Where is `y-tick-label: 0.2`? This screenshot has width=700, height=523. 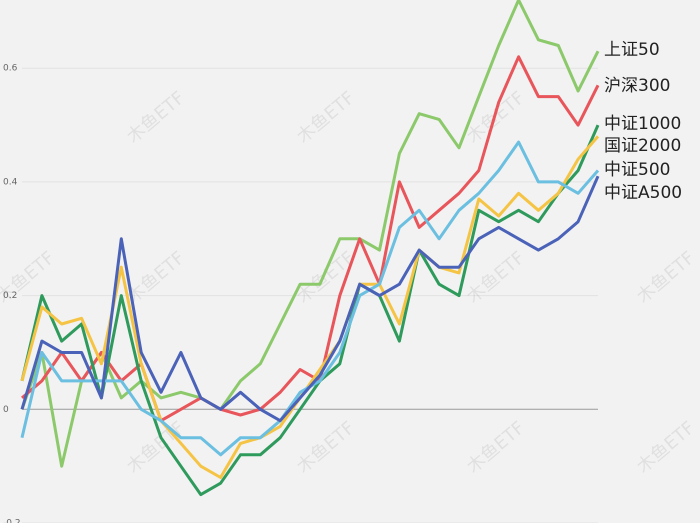 y-tick-label: 0.2 is located at coordinates (10, 296).